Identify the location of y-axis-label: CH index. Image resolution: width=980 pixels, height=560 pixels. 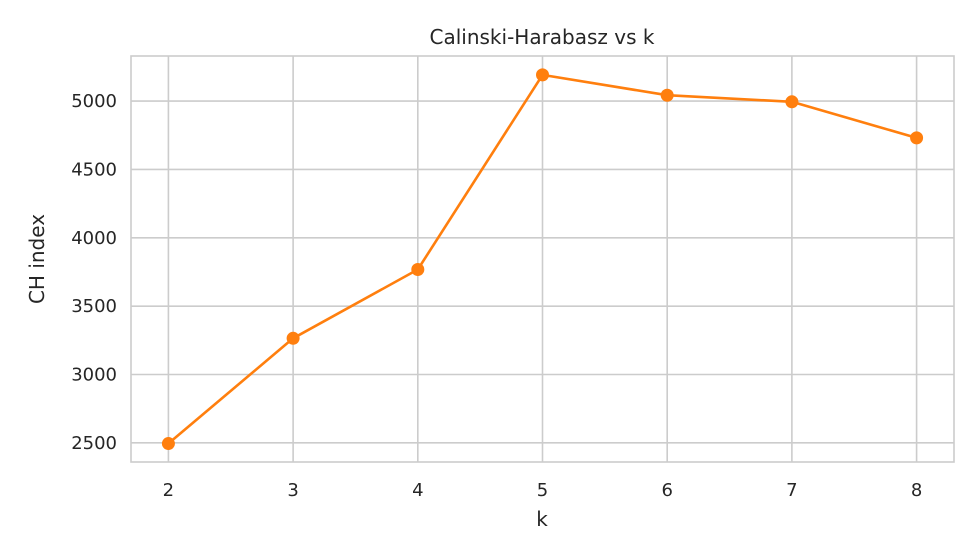
(37, 259).